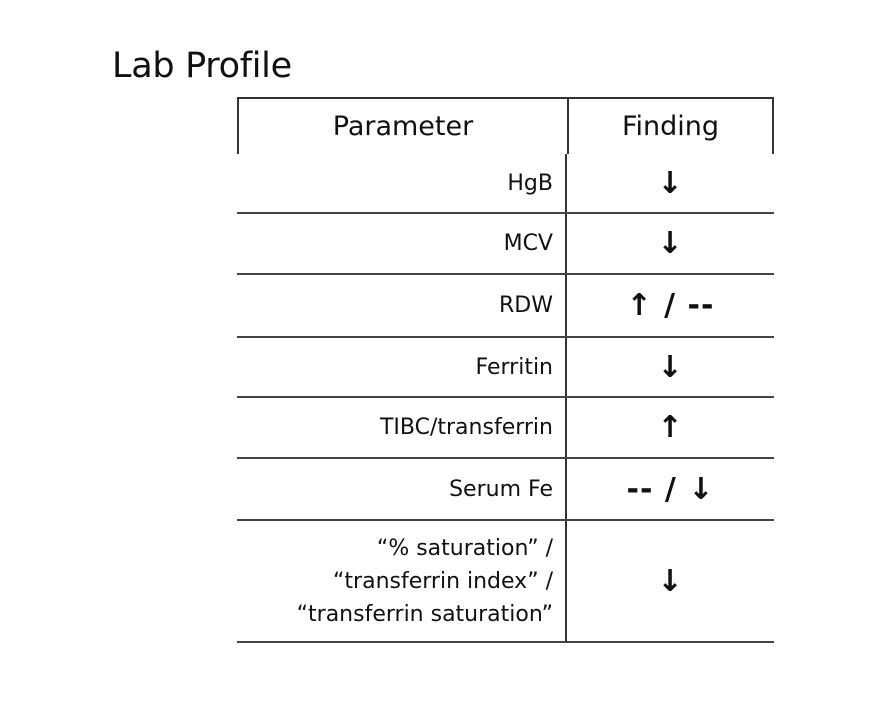 The width and height of the screenshot is (882, 706). I want to click on table-row: Ferritin ↓, so click(505, 368).